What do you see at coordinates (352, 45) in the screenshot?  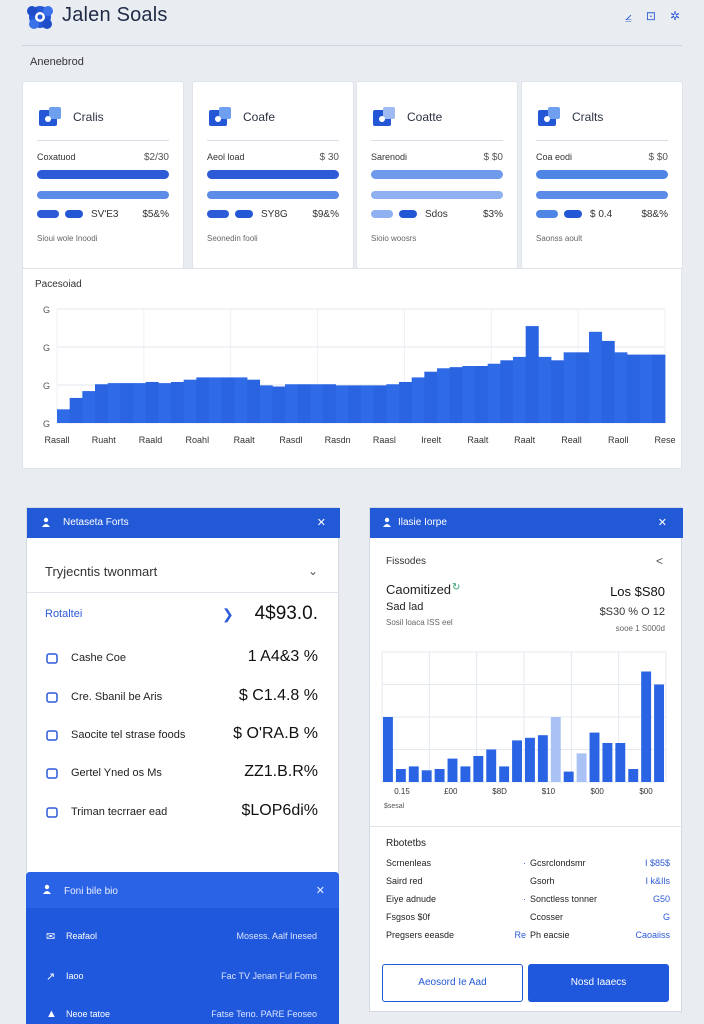 I see `header-divider` at bounding box center [352, 45].